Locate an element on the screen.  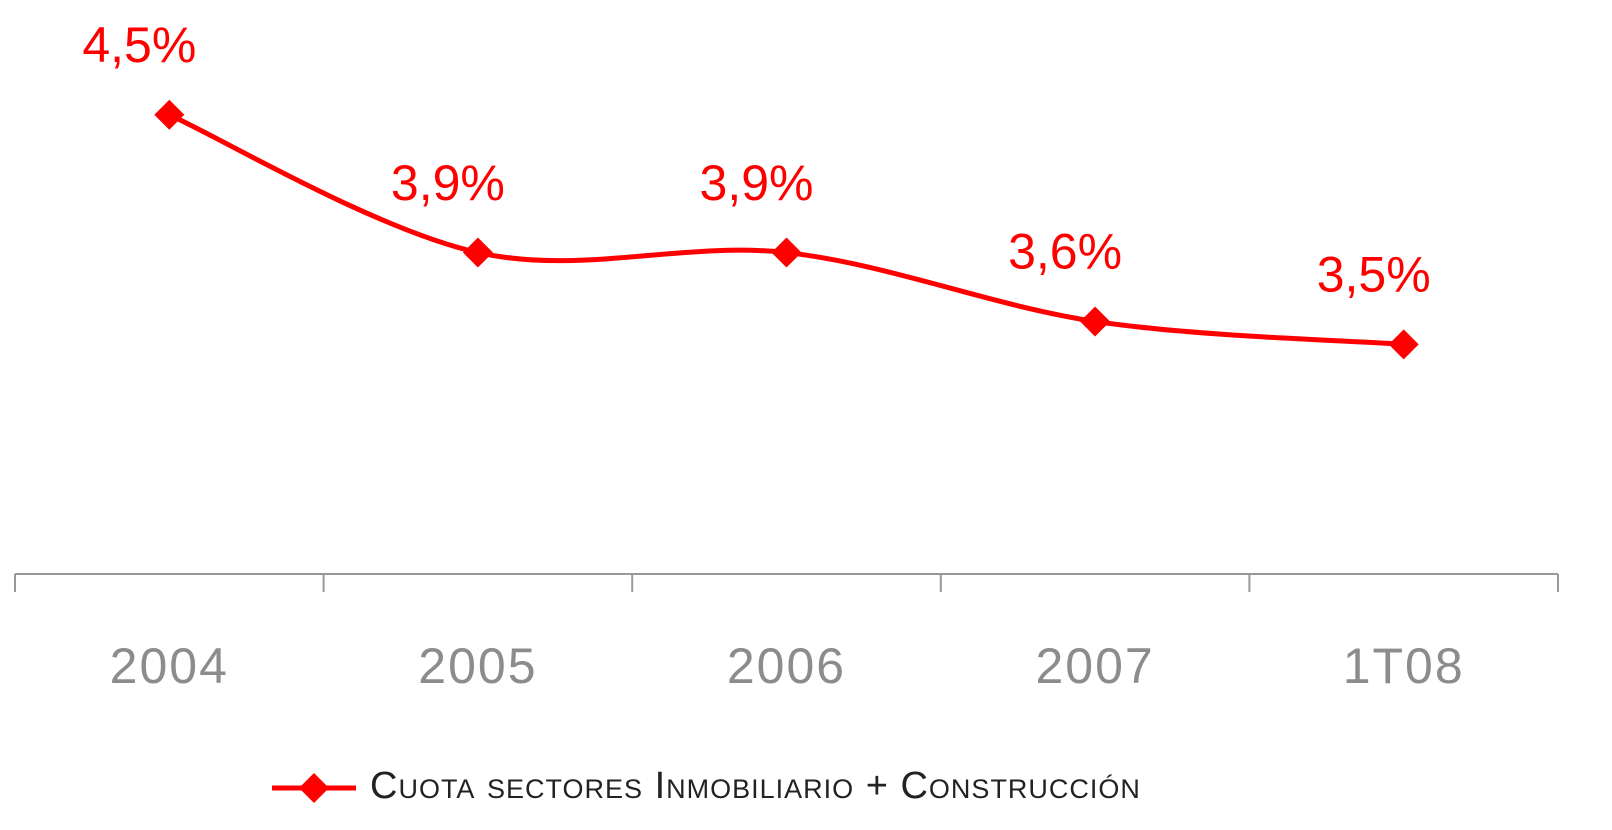
x-tick-label: 1T08 is located at coordinates (1404, 666).